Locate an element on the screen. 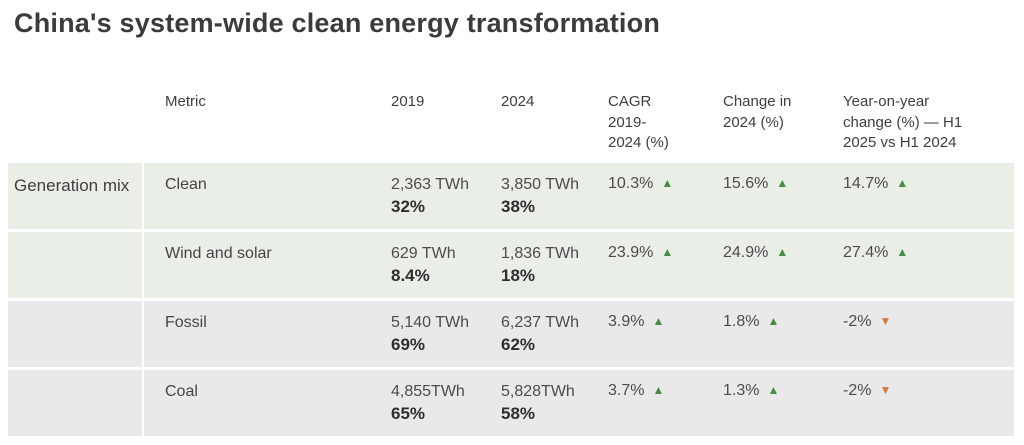 The height and width of the screenshot is (445, 1024). cell-yoy-change: 27.4% ▲ is located at coordinates (925, 265).